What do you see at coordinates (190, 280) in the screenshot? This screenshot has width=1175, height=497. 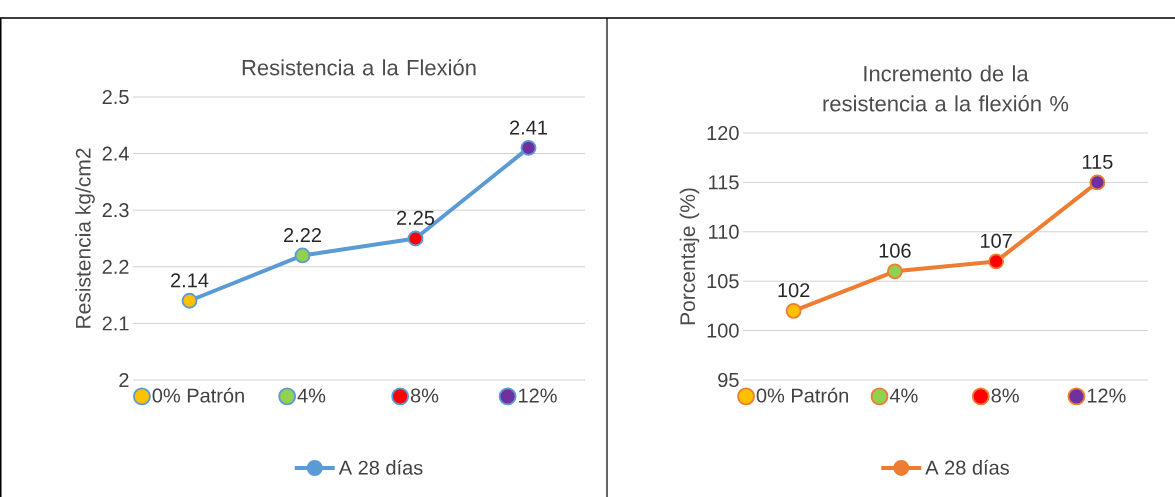 I see `data-label: 2.14` at bounding box center [190, 280].